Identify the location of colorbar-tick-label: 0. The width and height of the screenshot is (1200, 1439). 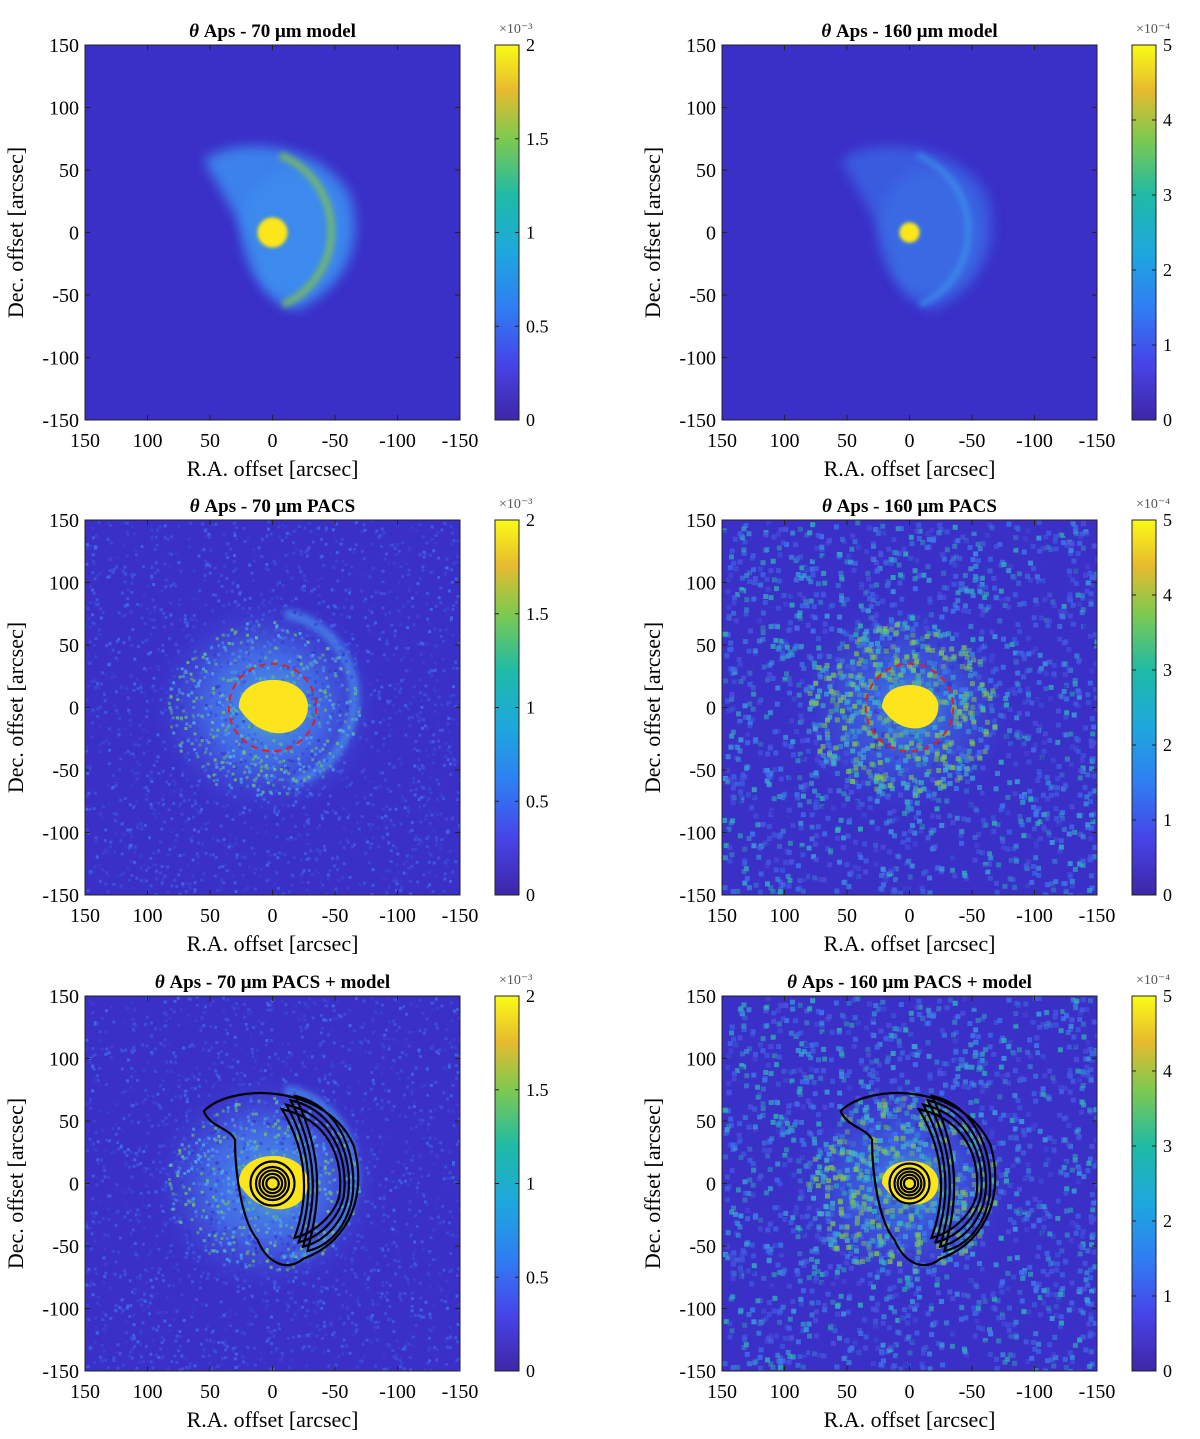
(530, 1371).